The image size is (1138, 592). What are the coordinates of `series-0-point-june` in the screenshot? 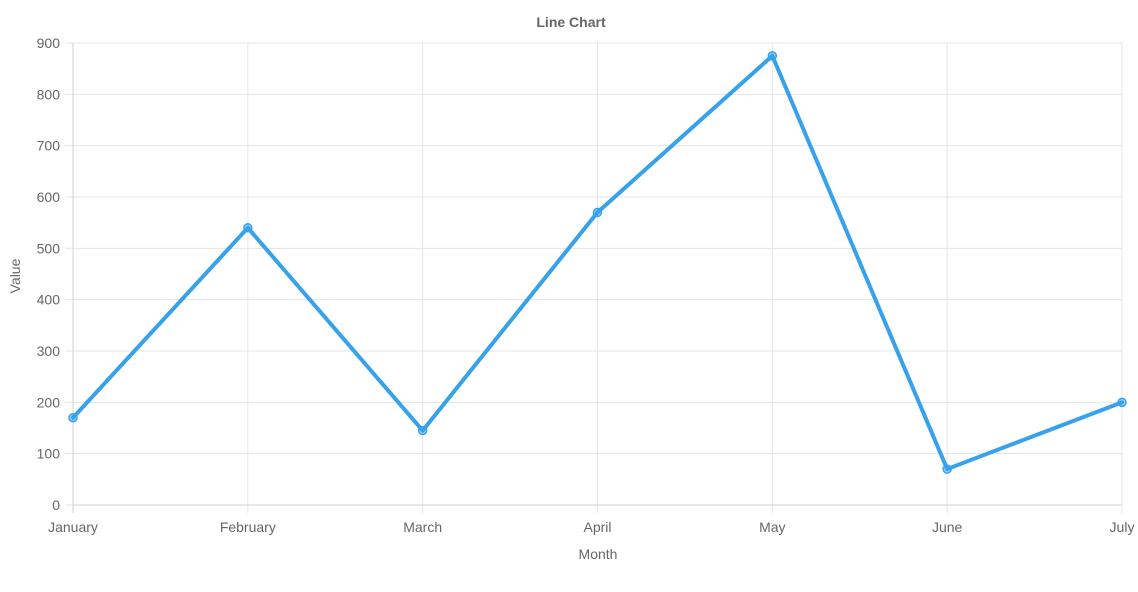 It's located at (947, 469).